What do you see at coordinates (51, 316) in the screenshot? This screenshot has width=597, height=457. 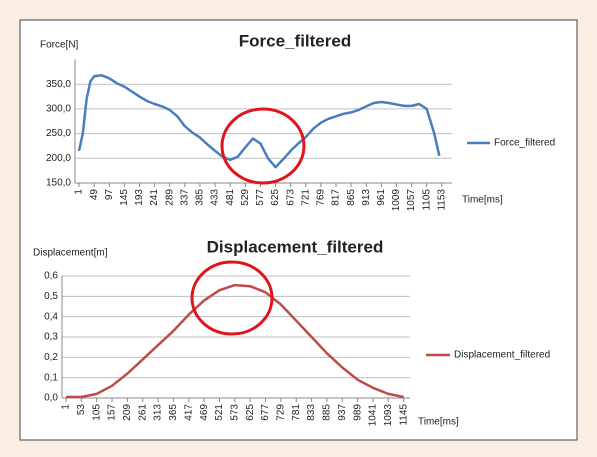 I see `y-tick-label: 0,4` at bounding box center [51, 316].